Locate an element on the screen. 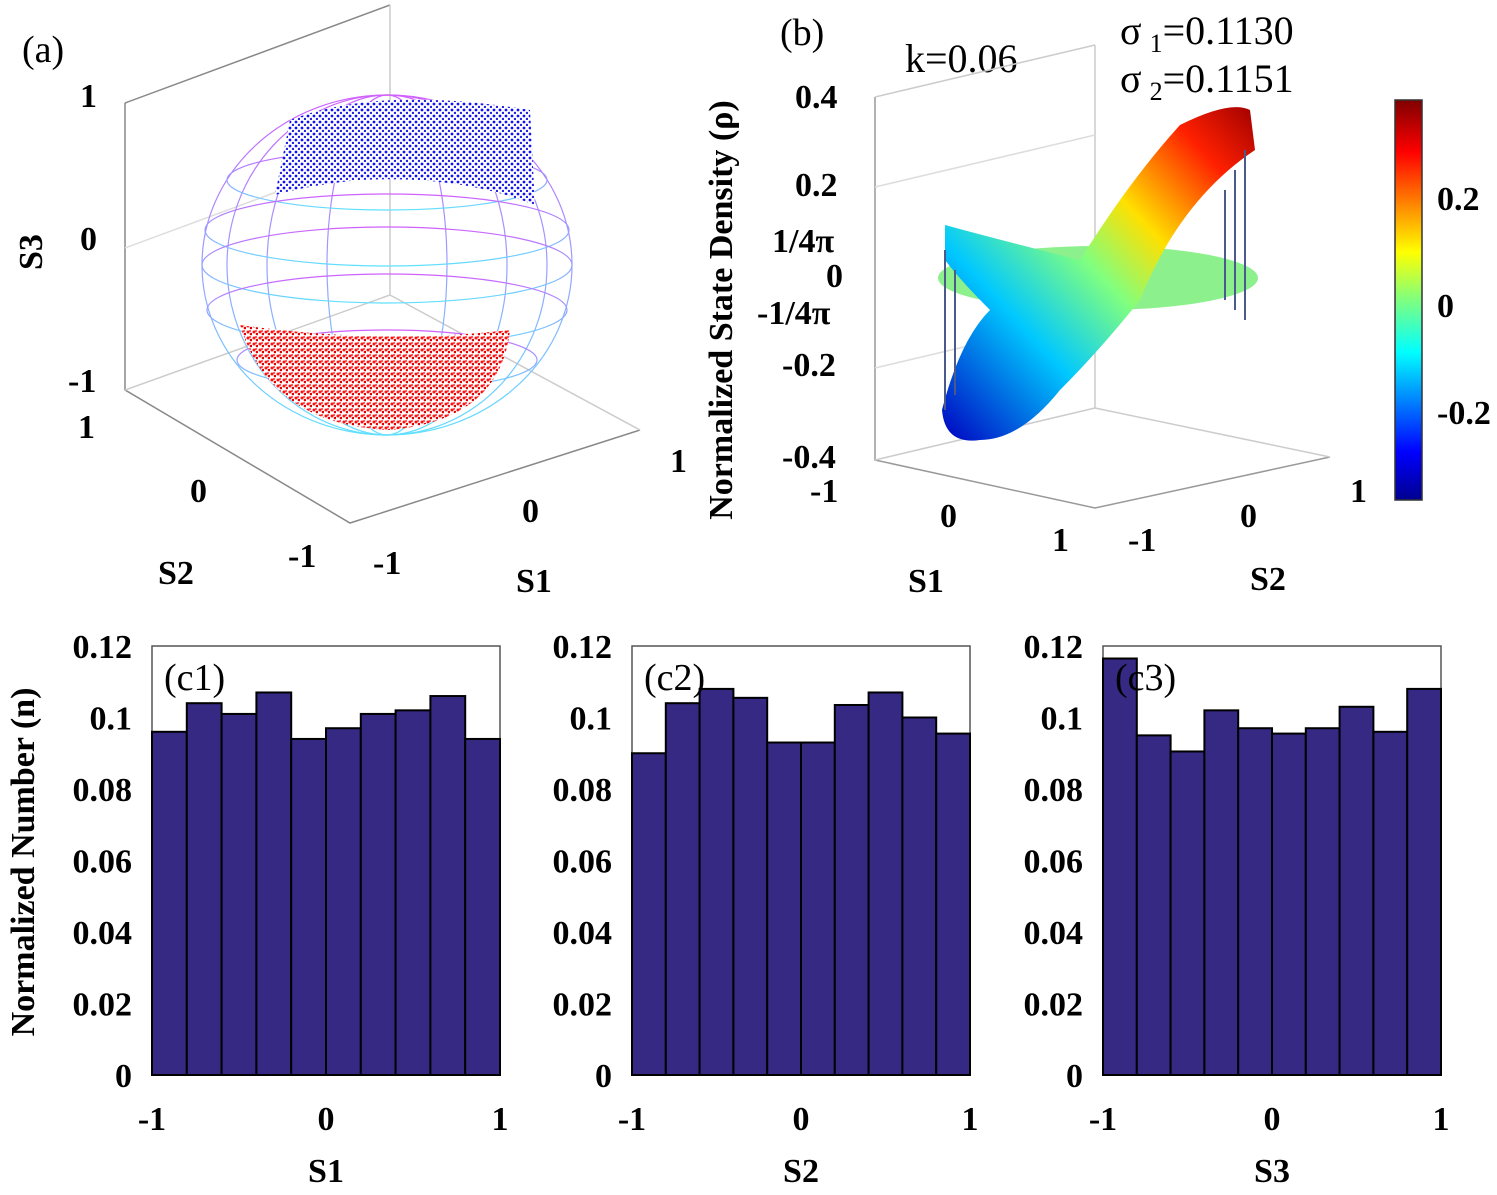 The image size is (1497, 1195). upper-cap-points is located at coordinates (405, 152).